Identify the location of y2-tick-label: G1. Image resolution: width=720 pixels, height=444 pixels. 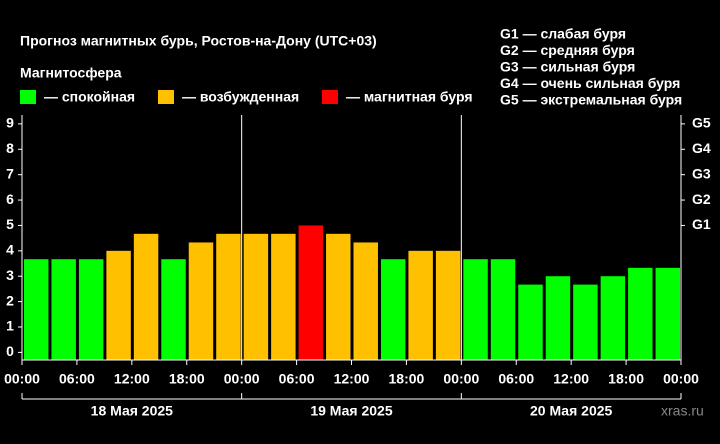
(701, 224).